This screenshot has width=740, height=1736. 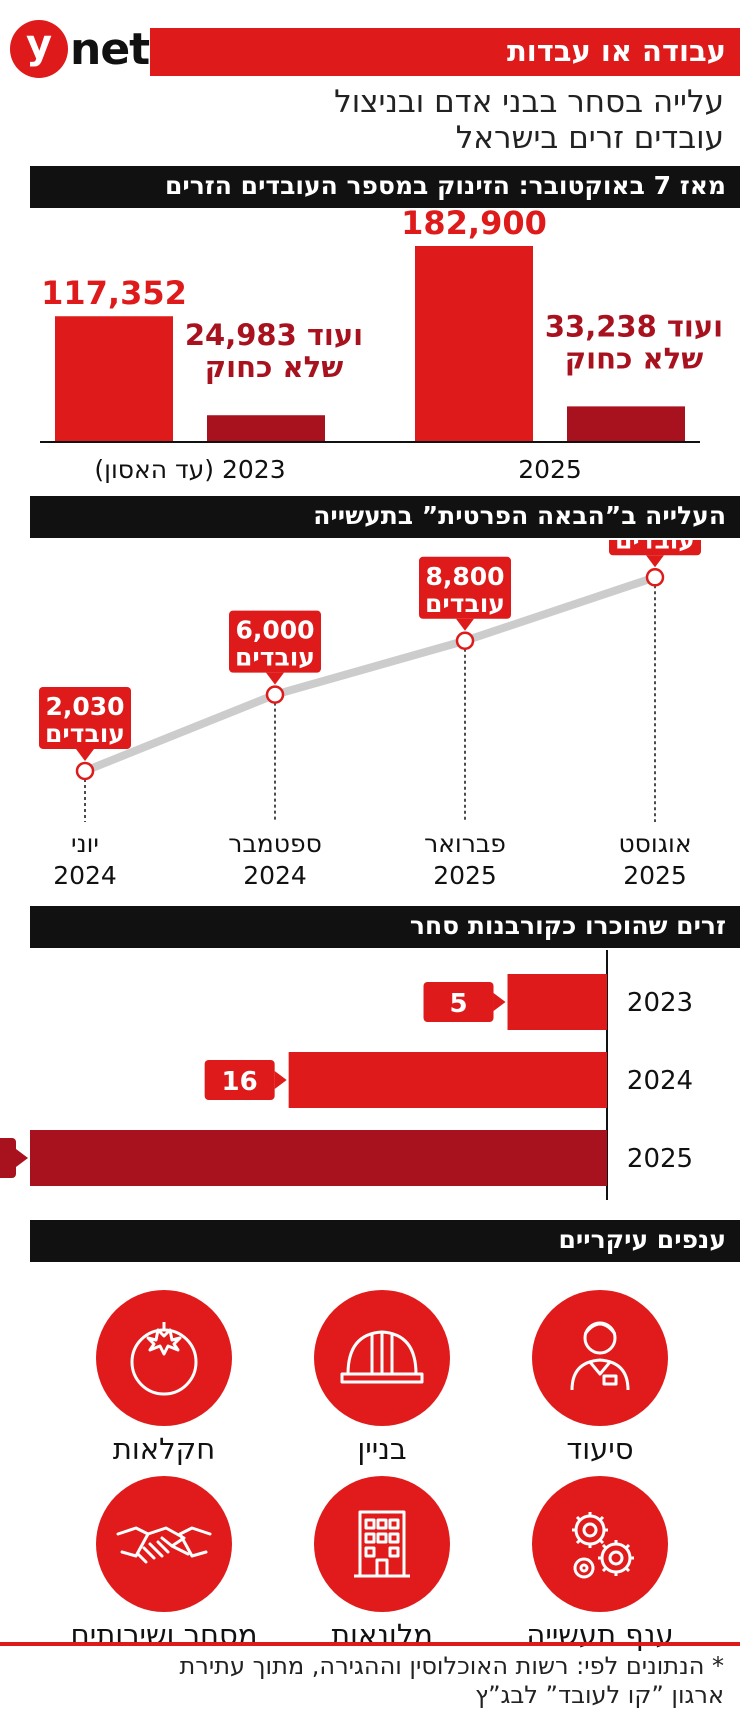 I want to click on data-label: 16, so click(x=240, y=1082).